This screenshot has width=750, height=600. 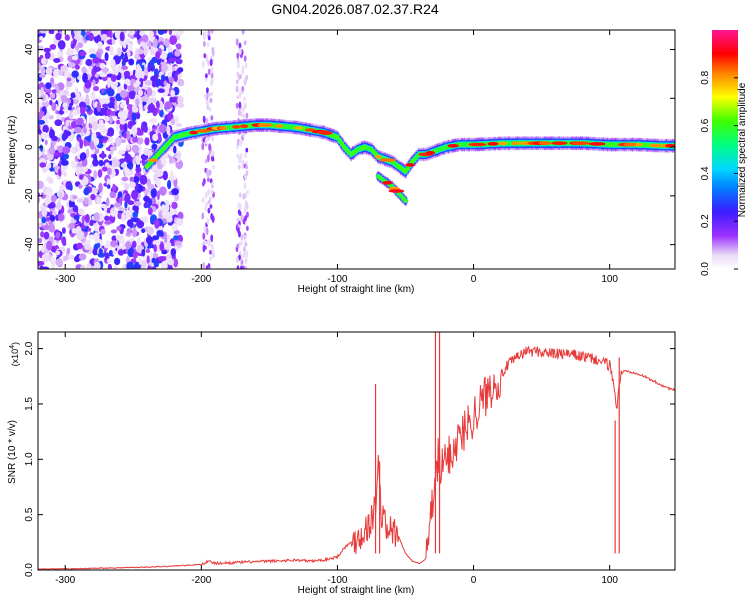 I want to click on svg-text: (x104), so click(x=14, y=354).